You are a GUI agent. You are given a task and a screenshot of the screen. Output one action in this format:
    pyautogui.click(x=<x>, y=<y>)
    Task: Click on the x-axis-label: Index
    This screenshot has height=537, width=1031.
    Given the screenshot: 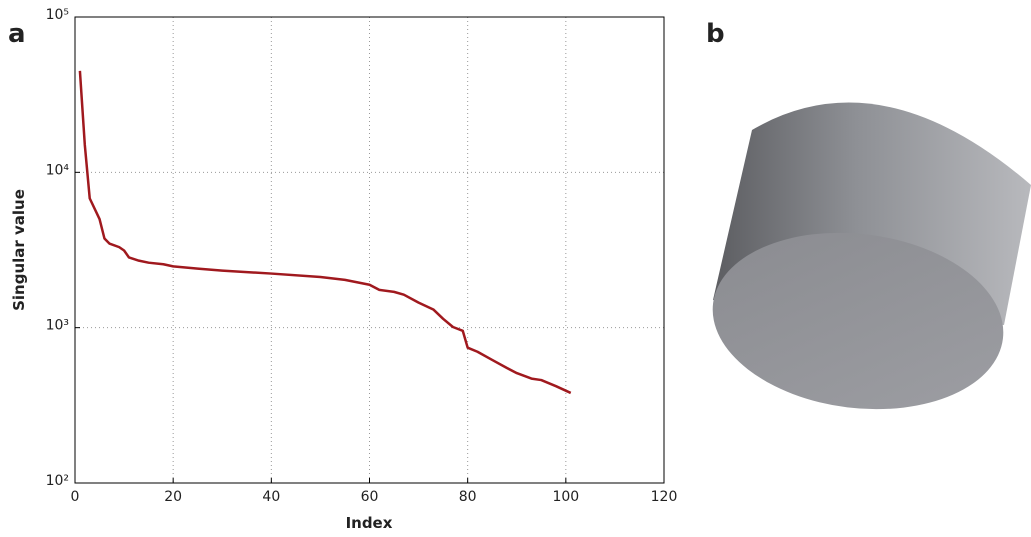 What is the action you would take?
    pyautogui.click(x=369, y=523)
    